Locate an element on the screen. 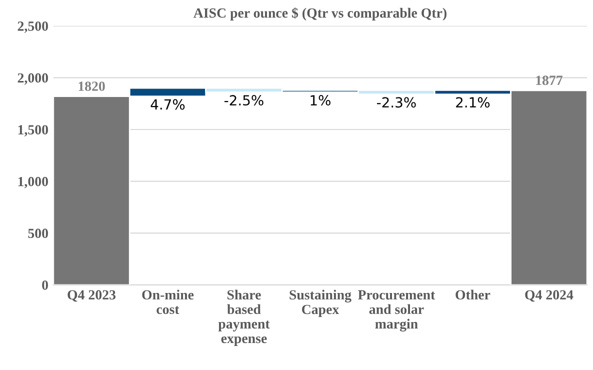 The width and height of the screenshot is (593, 370). x-tick-label: On-mine cost is located at coordinates (168, 302).